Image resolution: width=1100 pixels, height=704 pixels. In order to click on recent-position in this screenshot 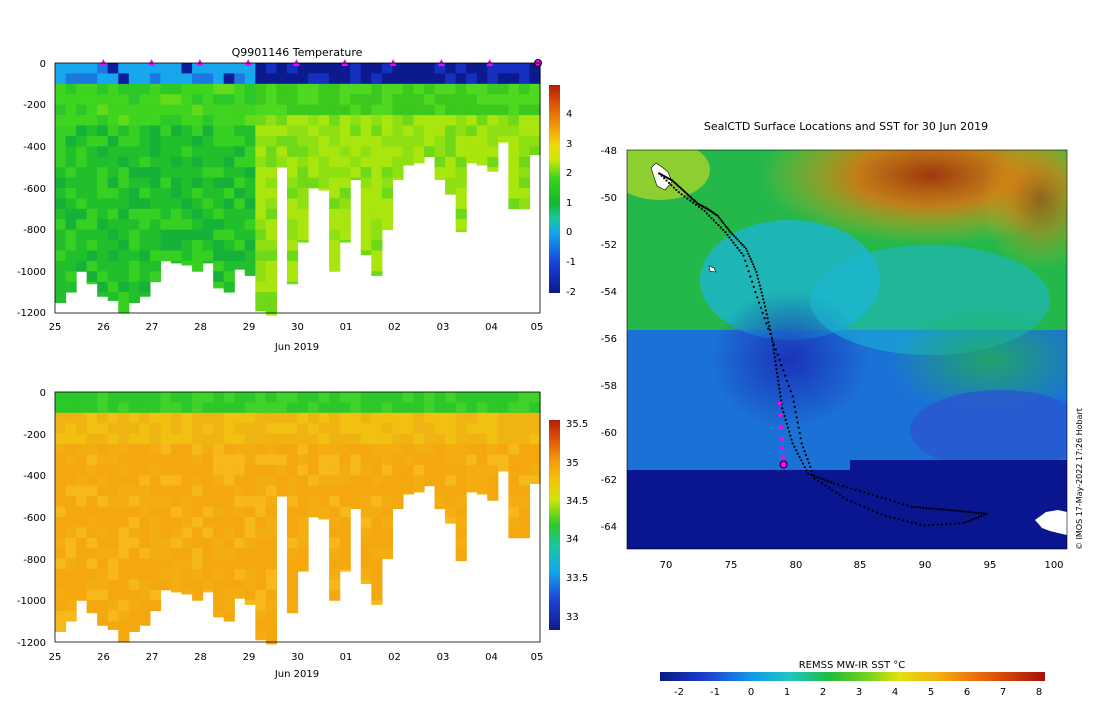, I will do `click(779, 403)`.